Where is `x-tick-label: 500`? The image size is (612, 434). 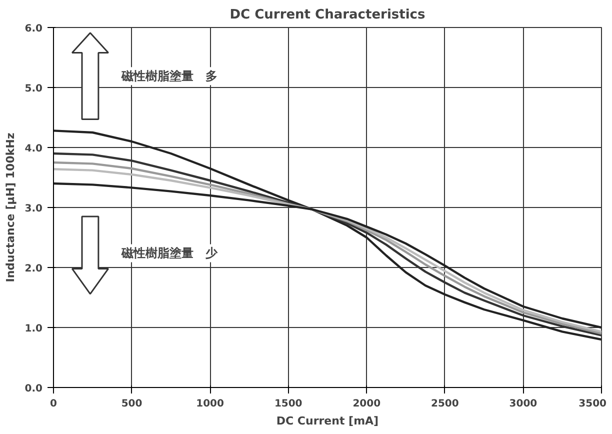 x-tick-label: 500 is located at coordinates (131, 404).